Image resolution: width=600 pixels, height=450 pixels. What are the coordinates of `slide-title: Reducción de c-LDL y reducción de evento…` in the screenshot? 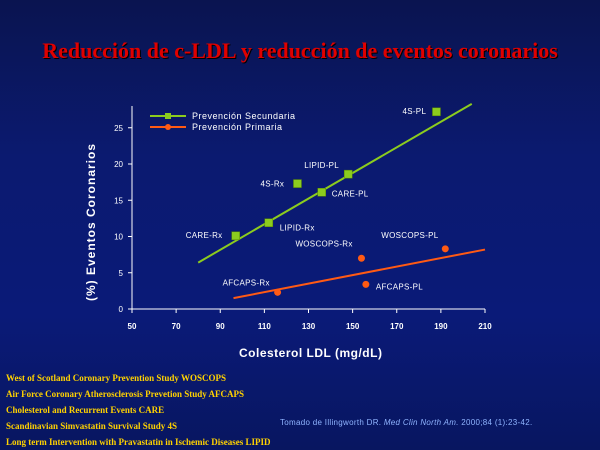 It's located at (300, 50).